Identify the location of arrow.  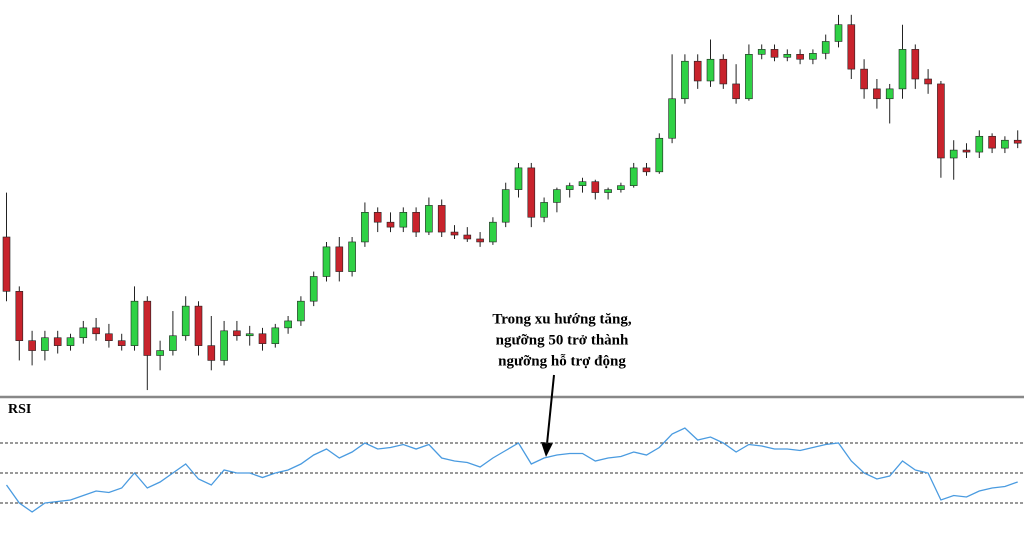
(550, 409).